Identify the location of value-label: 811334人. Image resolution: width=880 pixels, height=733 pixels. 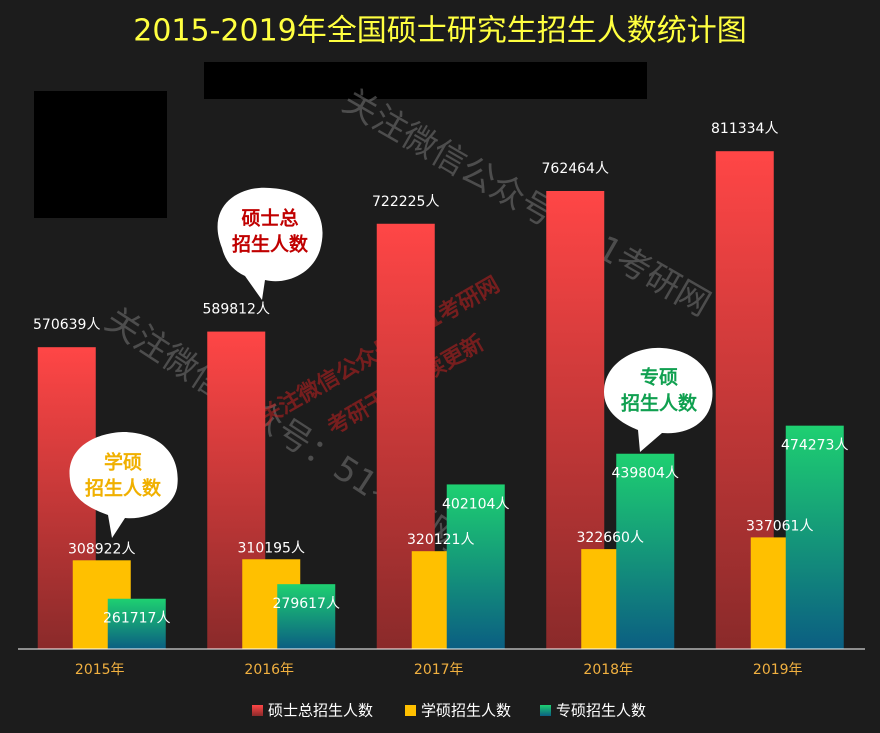
(744, 129).